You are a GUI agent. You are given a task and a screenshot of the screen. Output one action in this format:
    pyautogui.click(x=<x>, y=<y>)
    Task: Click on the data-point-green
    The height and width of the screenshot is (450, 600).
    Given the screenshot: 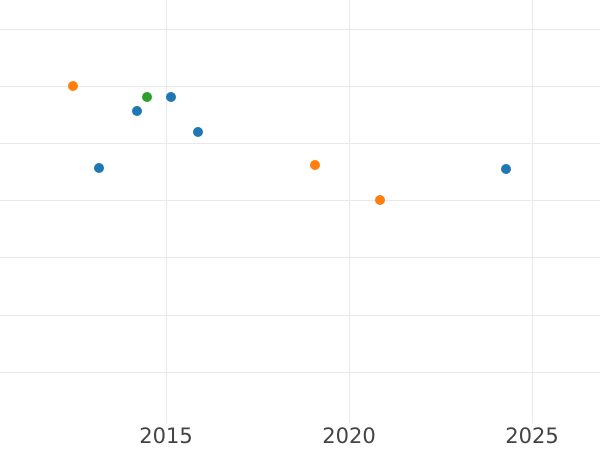 What is the action you would take?
    pyautogui.click(x=147, y=96)
    